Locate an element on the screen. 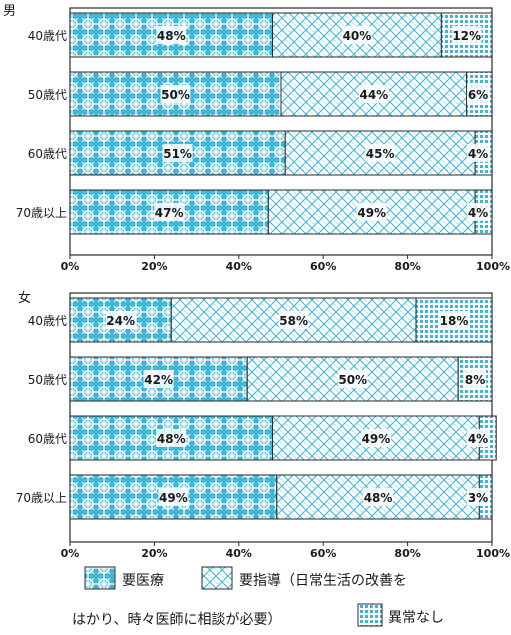  data-label: 44% is located at coordinates (373, 95).